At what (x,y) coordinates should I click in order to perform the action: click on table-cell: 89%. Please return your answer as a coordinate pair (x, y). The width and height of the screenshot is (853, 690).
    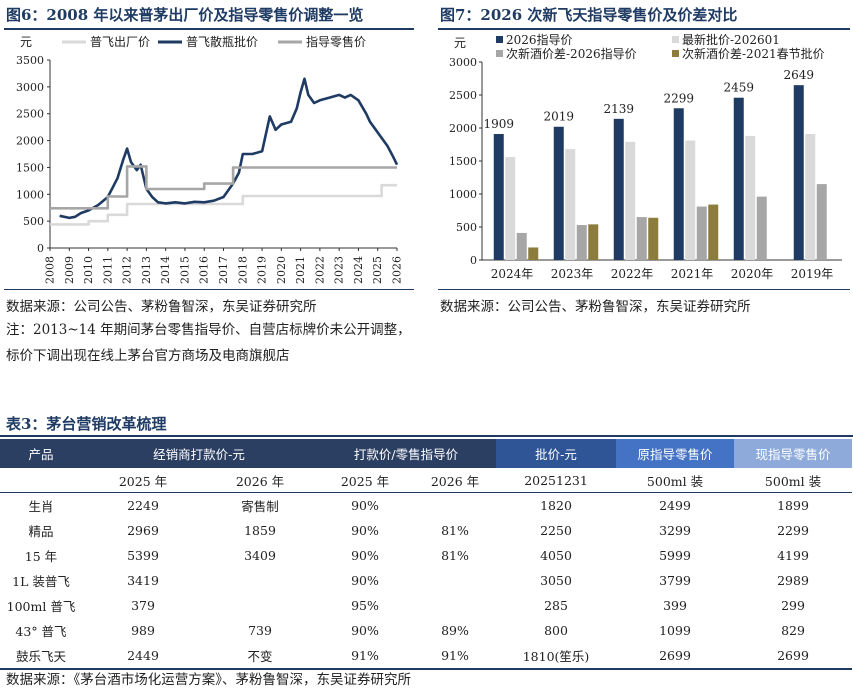
    Looking at the image, I should click on (455, 630).